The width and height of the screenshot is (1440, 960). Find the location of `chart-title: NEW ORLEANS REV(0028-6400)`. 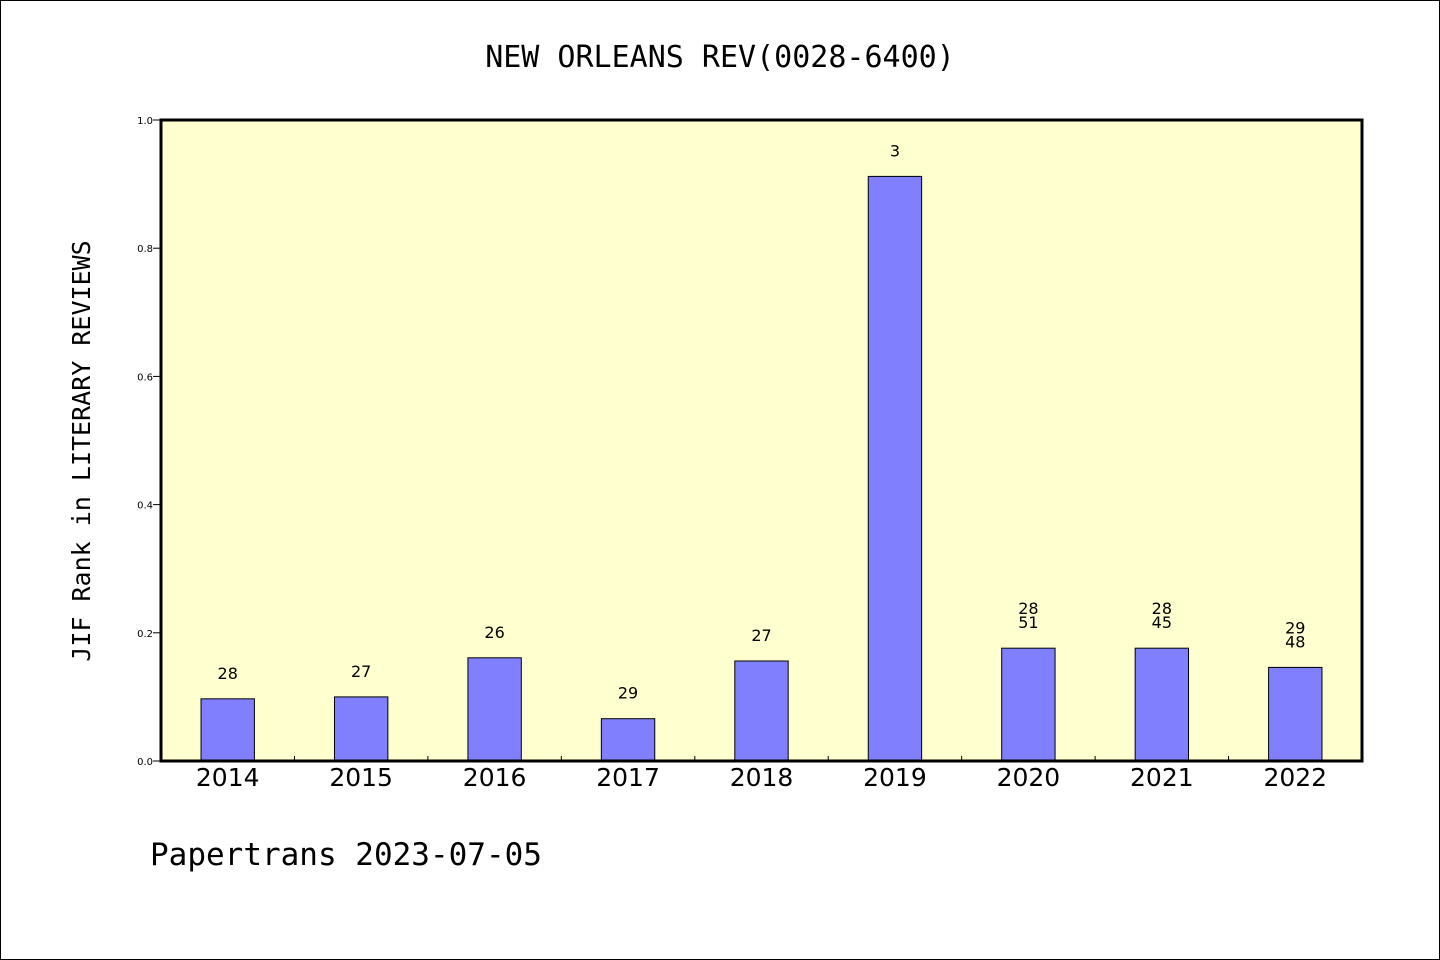

chart-title: NEW ORLEANS REV(0028-6400) is located at coordinates (720, 57).